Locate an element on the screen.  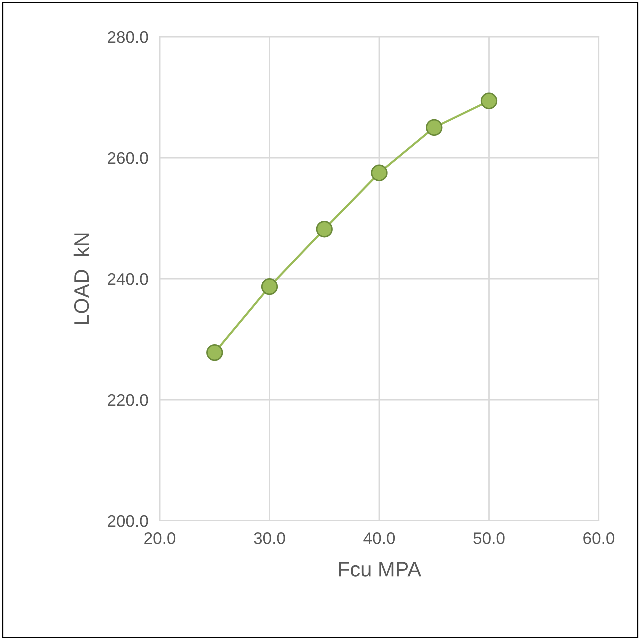
x-tick-label: 60.0 is located at coordinates (599, 538).